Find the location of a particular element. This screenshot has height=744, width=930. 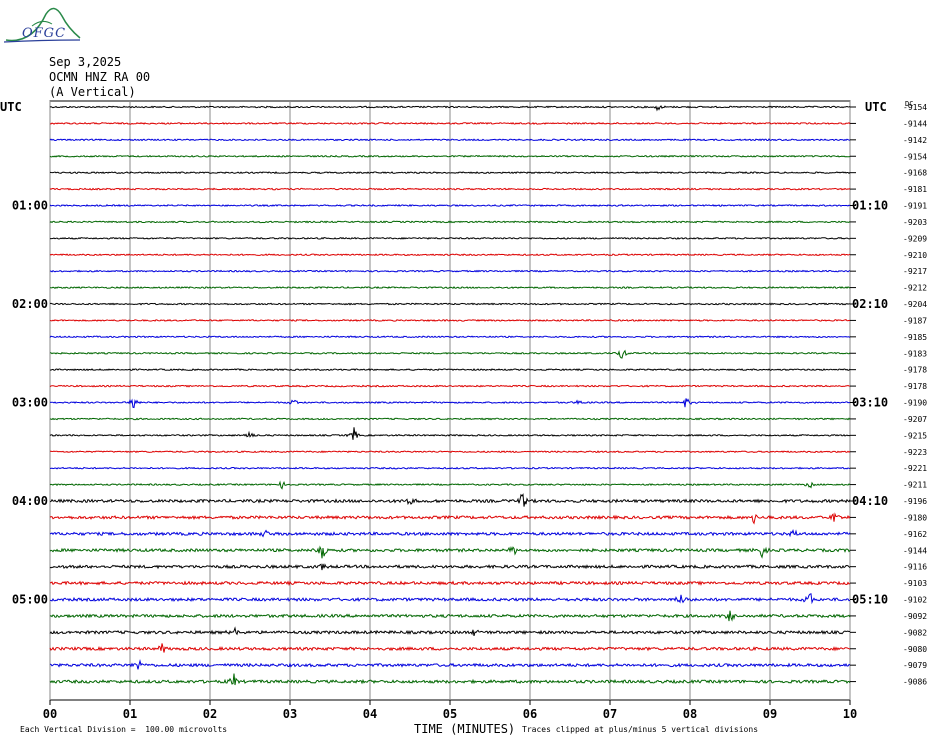

ofgc-logo-icon is located at coordinates (42, 25).